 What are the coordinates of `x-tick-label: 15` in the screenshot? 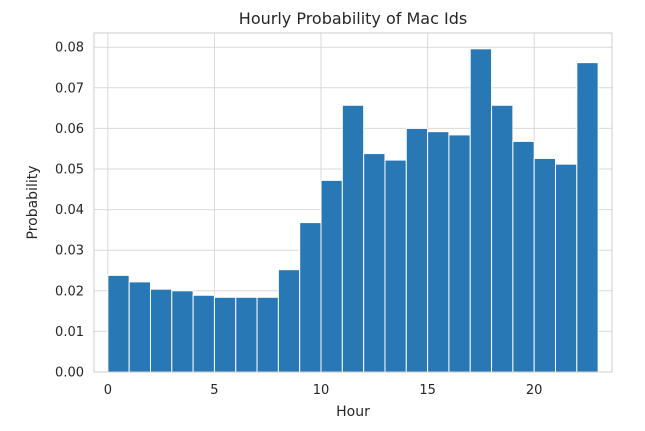 It's located at (427, 390).